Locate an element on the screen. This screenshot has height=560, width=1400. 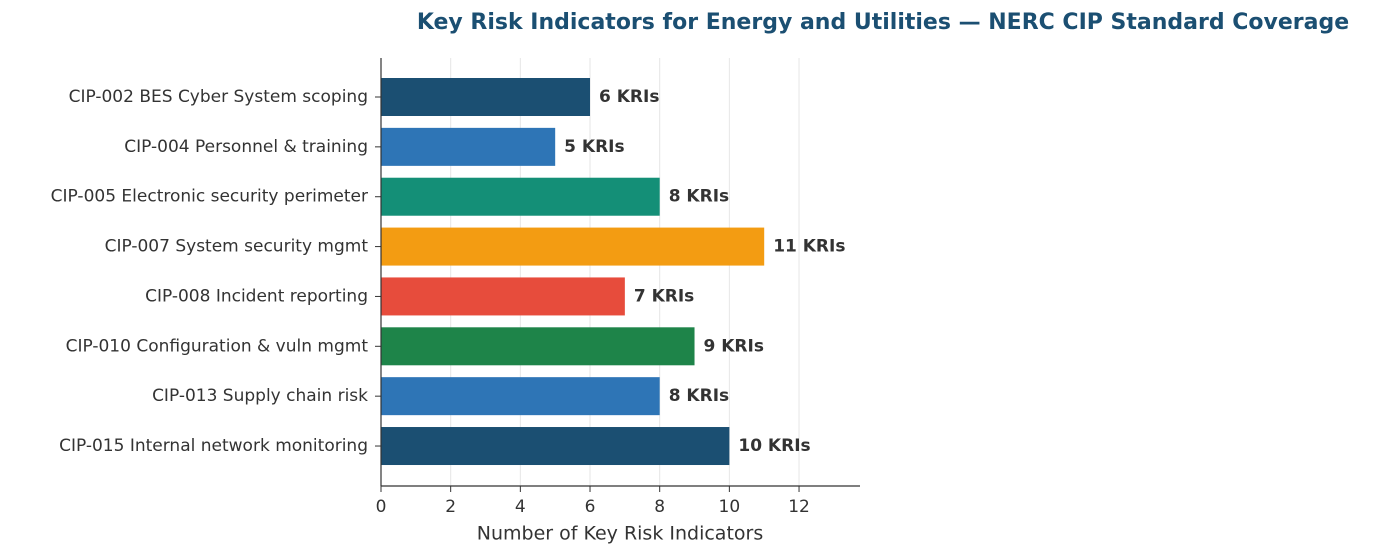
x-tick-label: 8 is located at coordinates (659, 507).